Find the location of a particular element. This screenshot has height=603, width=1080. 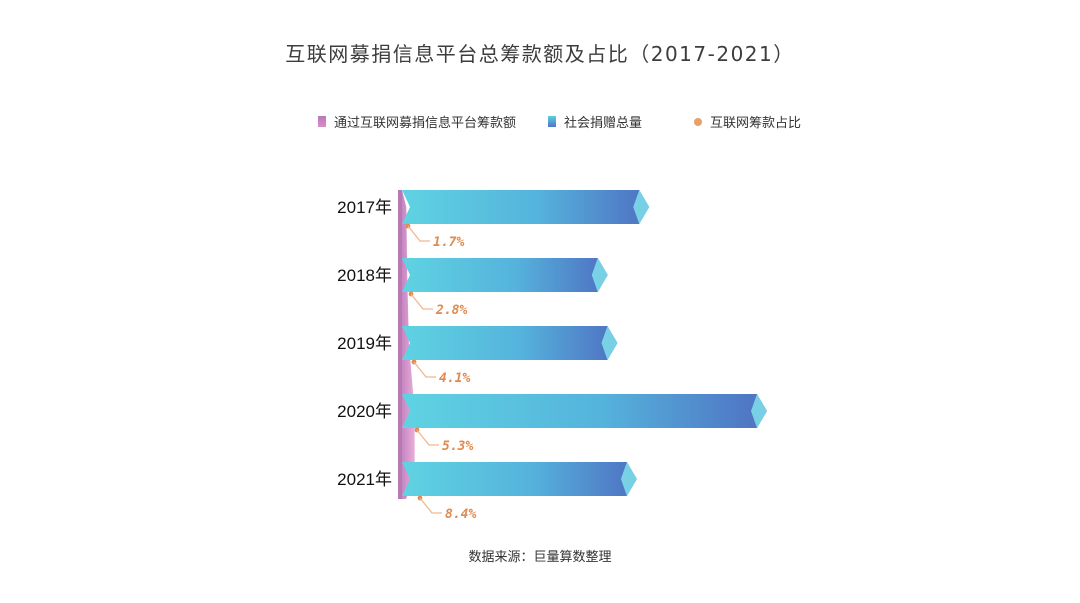

bar-total-2021 is located at coordinates (519, 479).